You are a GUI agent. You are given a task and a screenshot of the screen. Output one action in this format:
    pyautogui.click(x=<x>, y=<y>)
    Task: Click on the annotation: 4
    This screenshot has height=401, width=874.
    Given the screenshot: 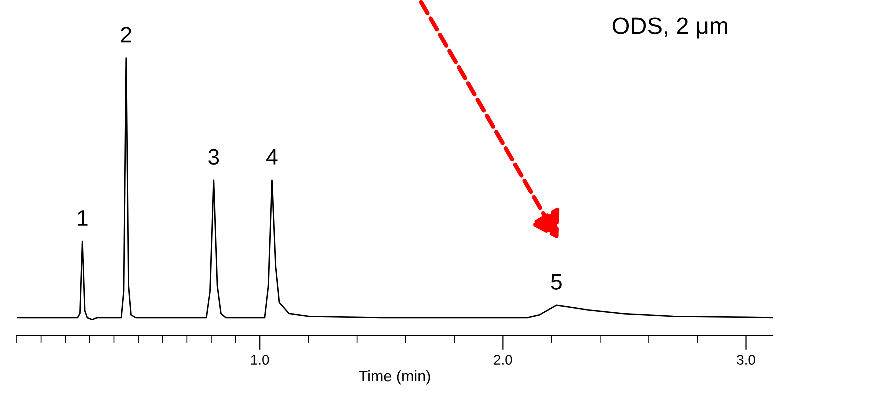 What is the action you would take?
    pyautogui.click(x=272, y=157)
    